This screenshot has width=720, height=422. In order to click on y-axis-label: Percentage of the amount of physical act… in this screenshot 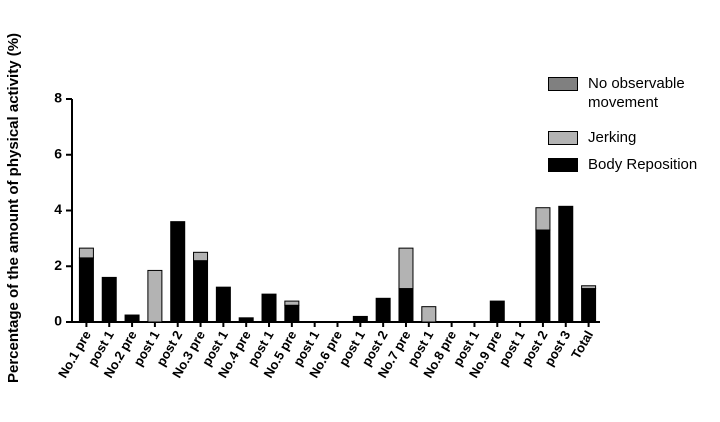, I will do `click(13, 208)`.